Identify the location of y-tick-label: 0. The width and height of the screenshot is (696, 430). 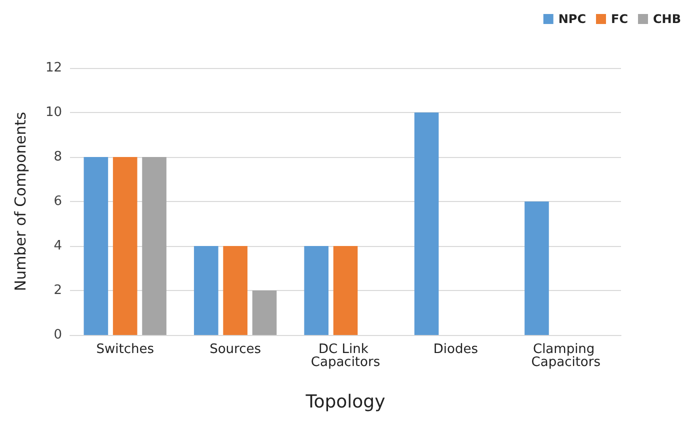
(58, 335).